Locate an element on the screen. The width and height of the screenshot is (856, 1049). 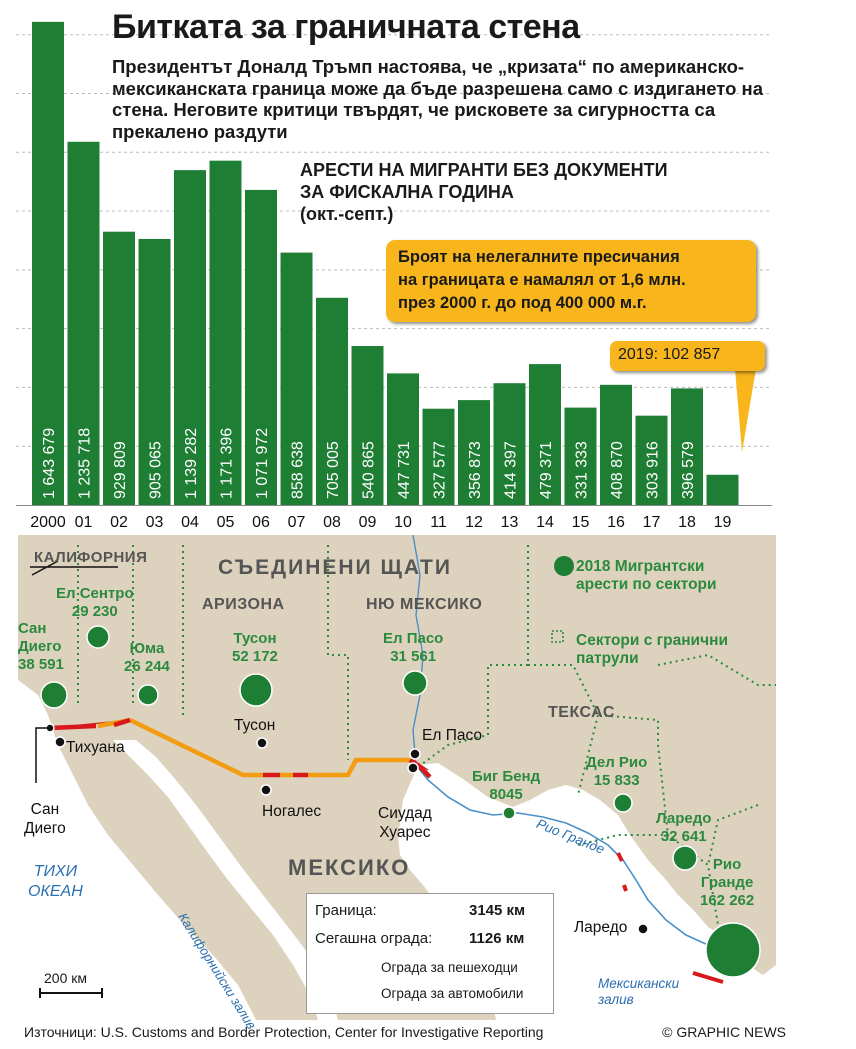
x-tick-label-13: 13 is located at coordinates (510, 522).